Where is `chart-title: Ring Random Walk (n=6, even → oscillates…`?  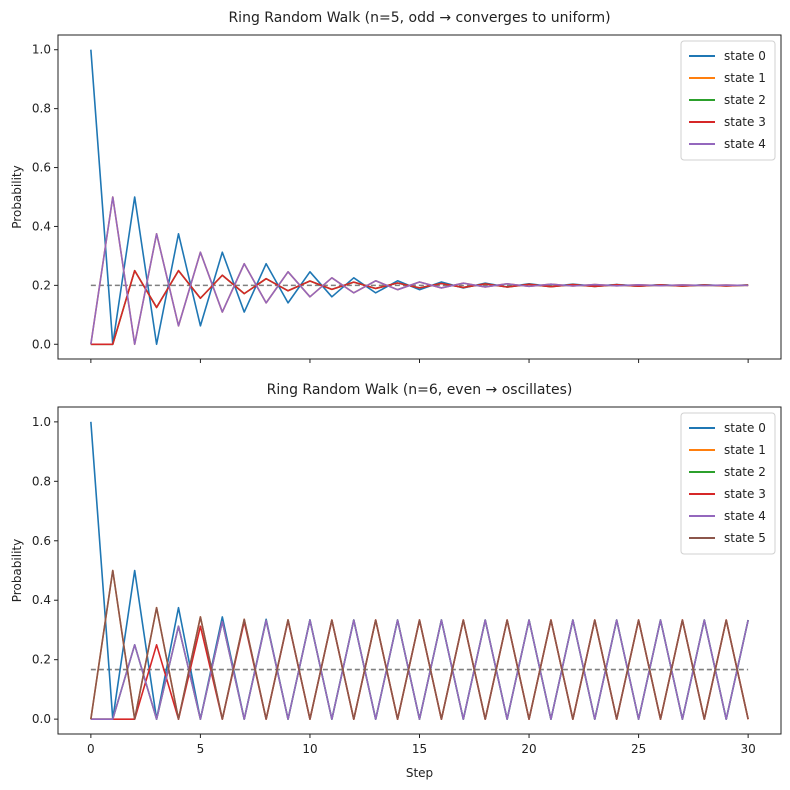
chart-title: Ring Random Walk (n=6, even → oscillates… is located at coordinates (420, 390).